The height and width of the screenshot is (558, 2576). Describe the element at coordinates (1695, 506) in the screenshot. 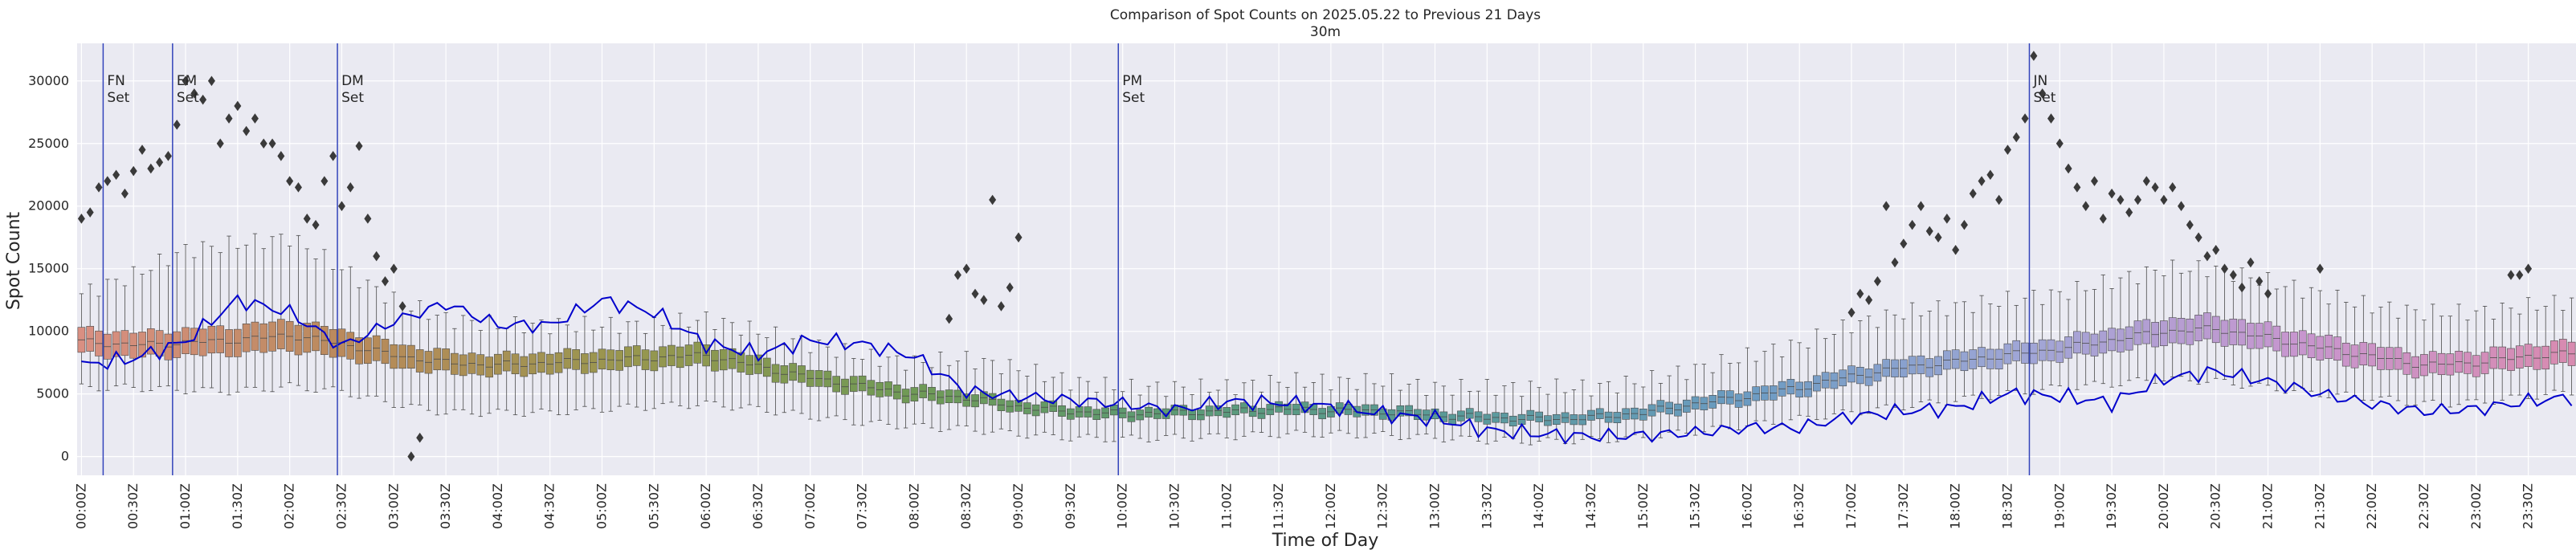

I see `x-tick-label: 15:30Z` at that location.